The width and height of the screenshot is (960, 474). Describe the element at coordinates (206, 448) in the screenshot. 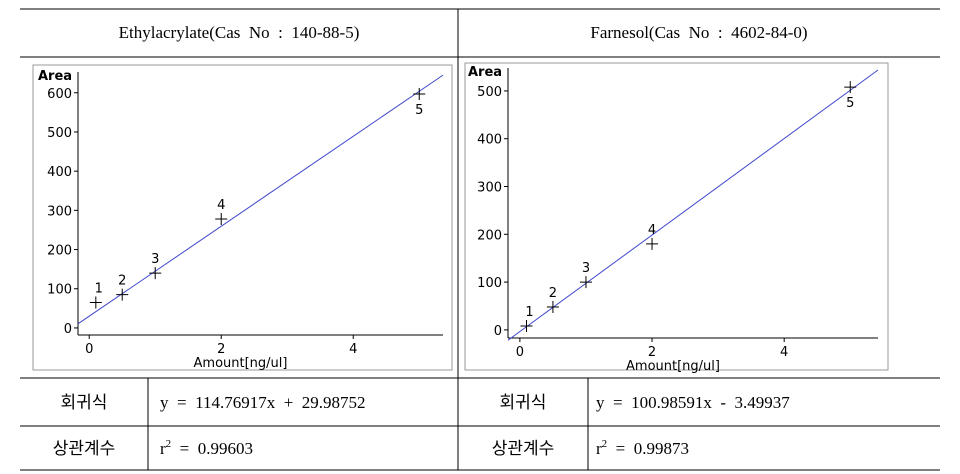

I see `cell: r2 = 0.99603` at that location.